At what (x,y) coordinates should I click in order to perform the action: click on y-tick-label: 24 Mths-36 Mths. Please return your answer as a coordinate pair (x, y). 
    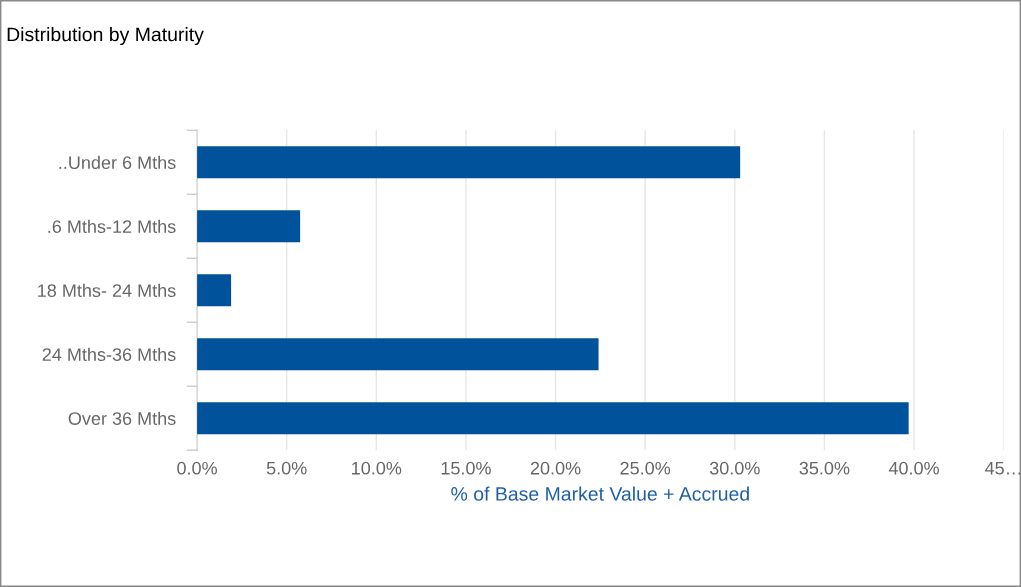
    Looking at the image, I should click on (109, 354).